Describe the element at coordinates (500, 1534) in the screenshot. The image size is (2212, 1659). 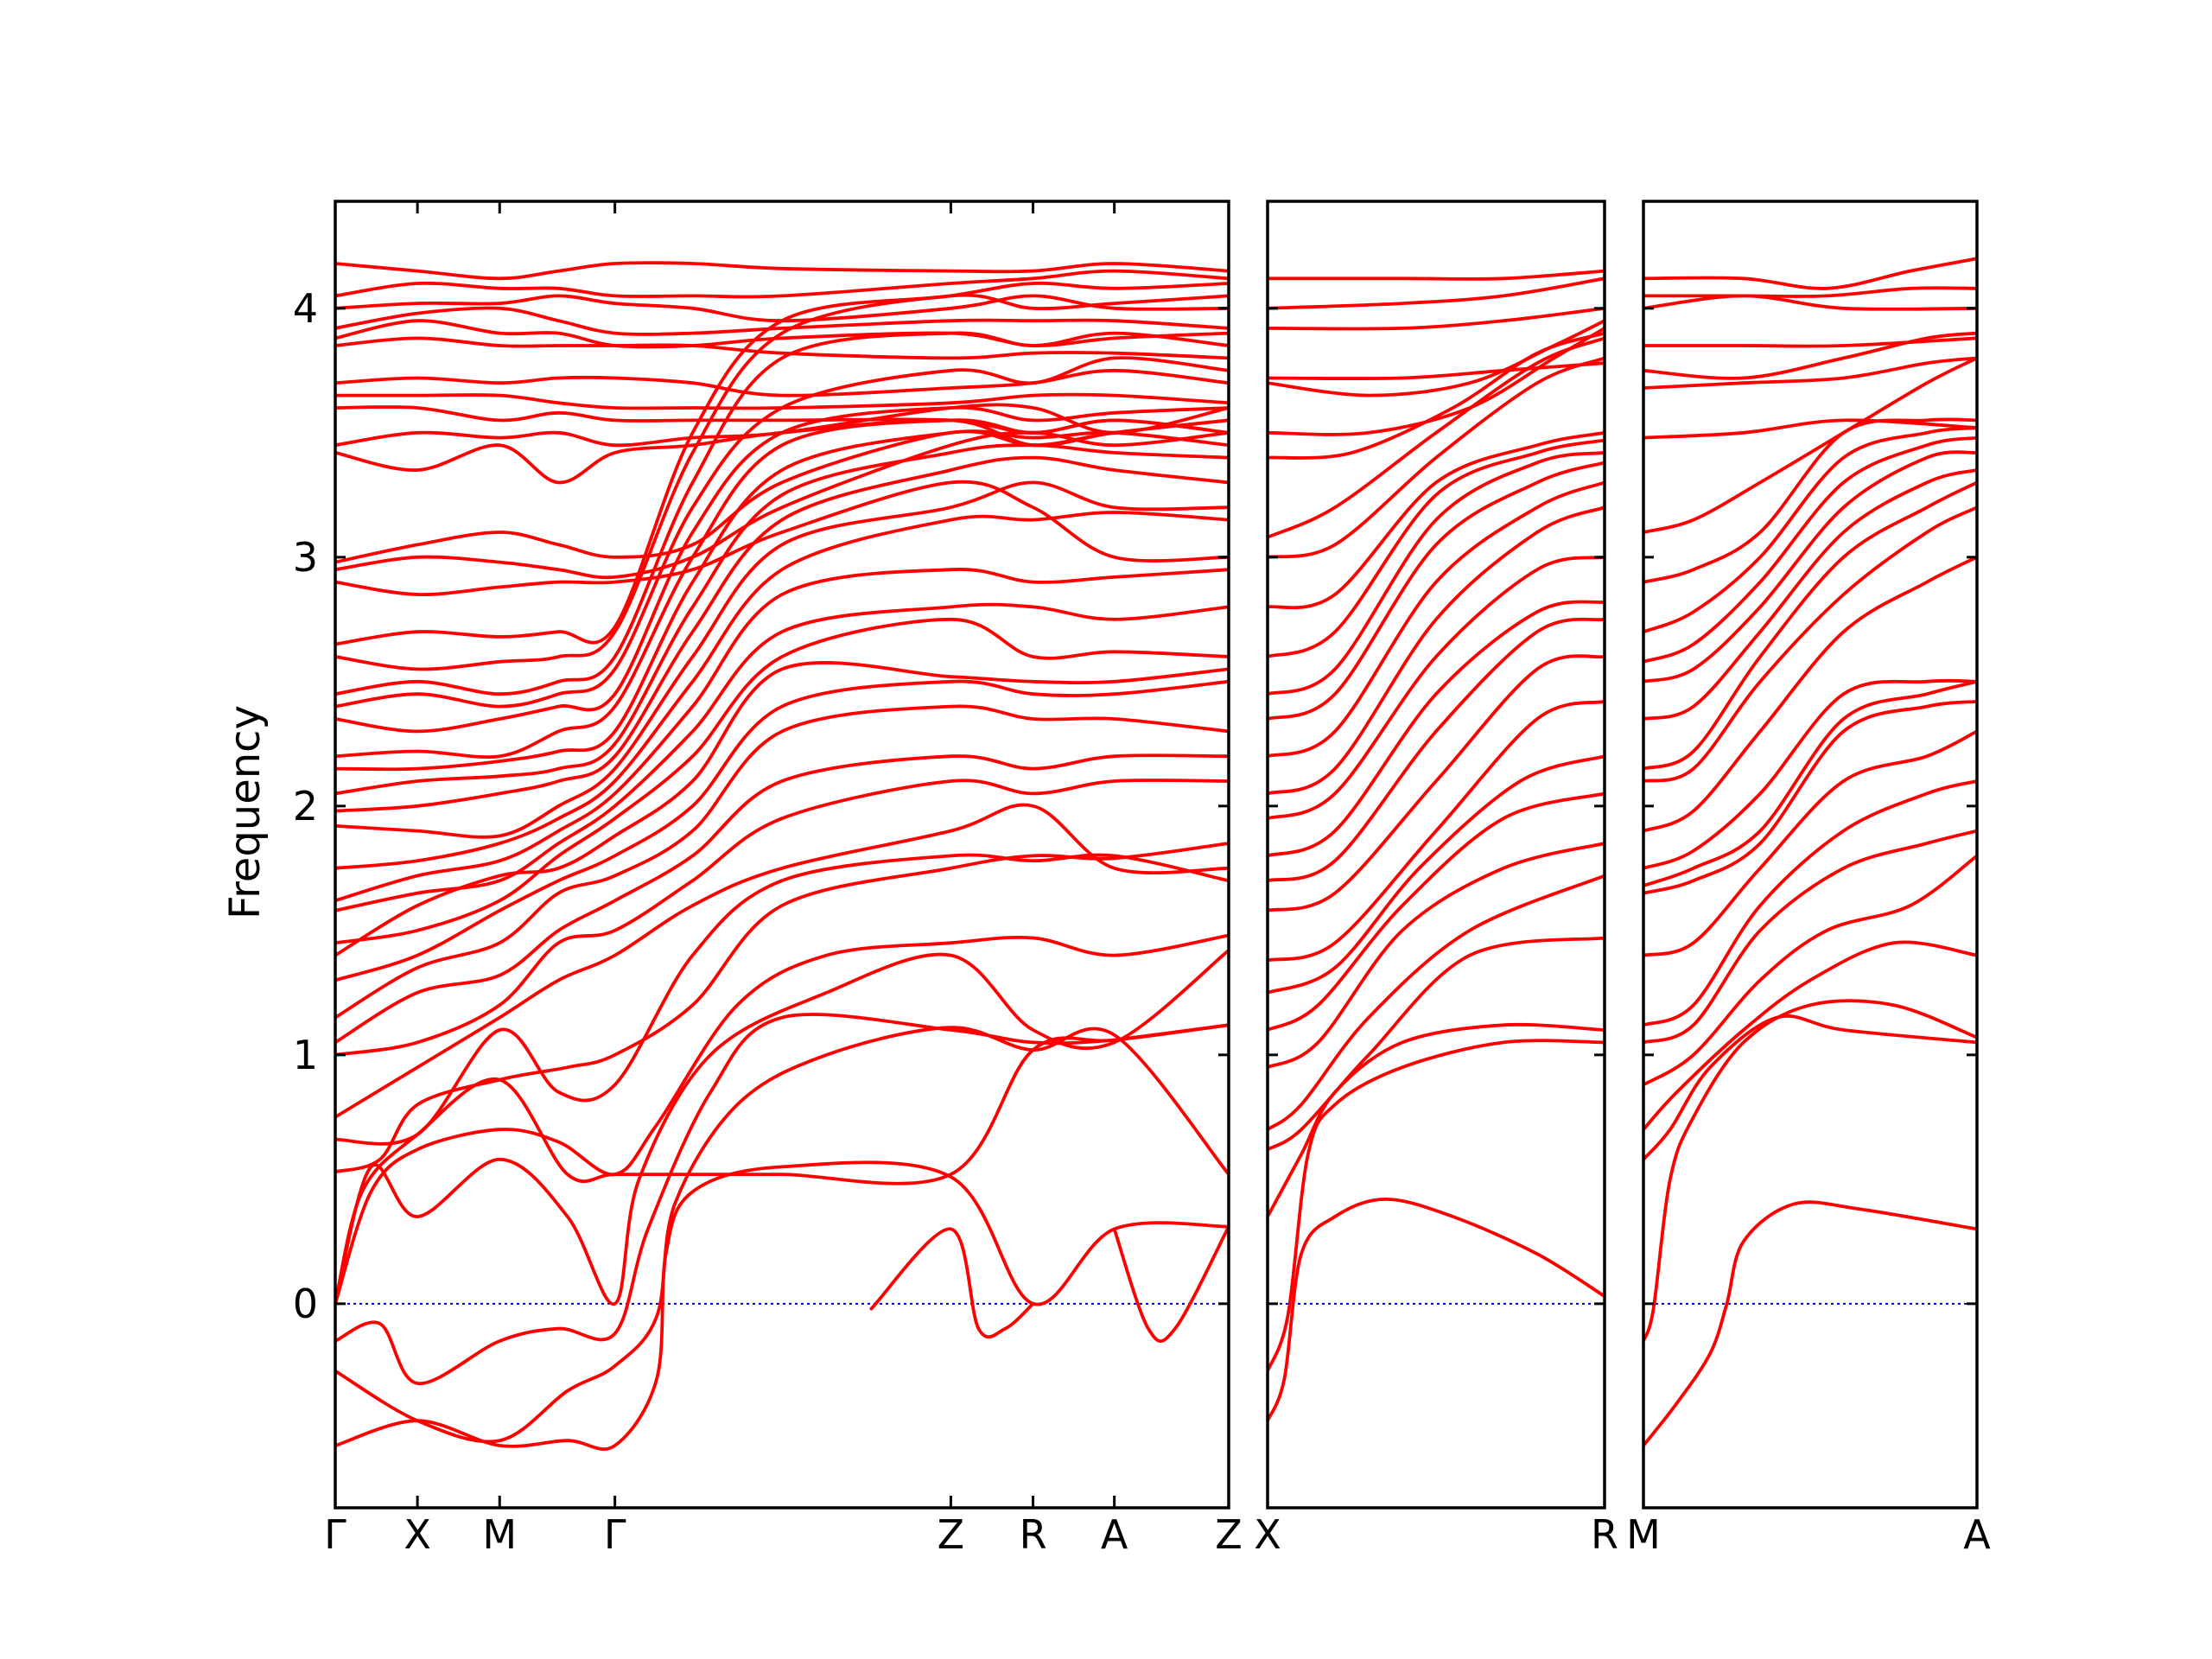
I see `x-tick-label: M` at that location.